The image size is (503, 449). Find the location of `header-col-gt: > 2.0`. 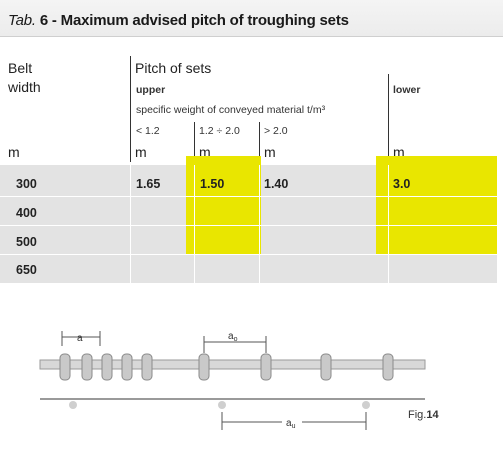

header-col-gt: > 2.0 is located at coordinates (276, 131).